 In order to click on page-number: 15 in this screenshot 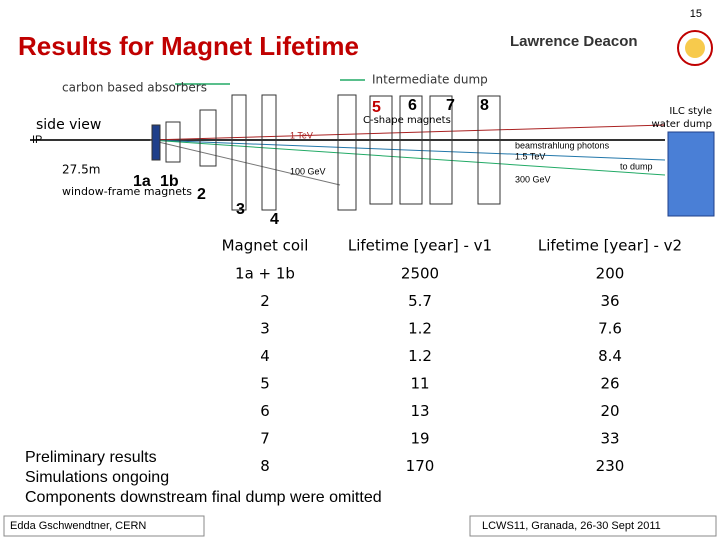, I will do `click(696, 14)`.